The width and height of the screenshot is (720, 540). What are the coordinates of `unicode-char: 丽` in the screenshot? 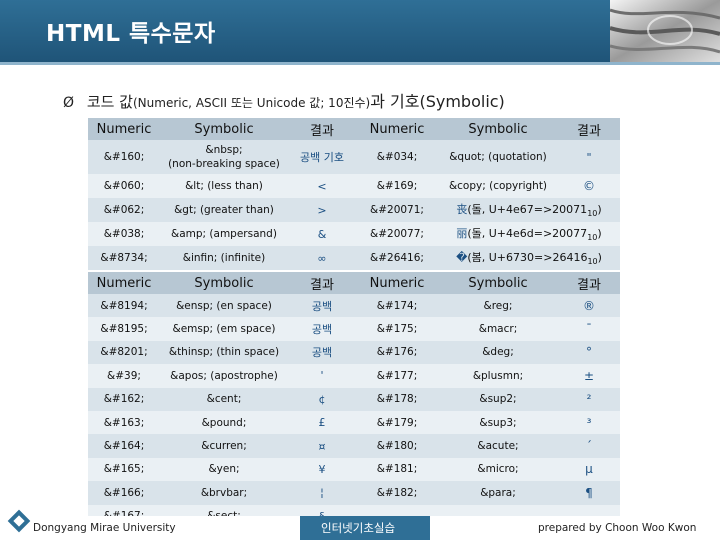 It's located at (462, 234).